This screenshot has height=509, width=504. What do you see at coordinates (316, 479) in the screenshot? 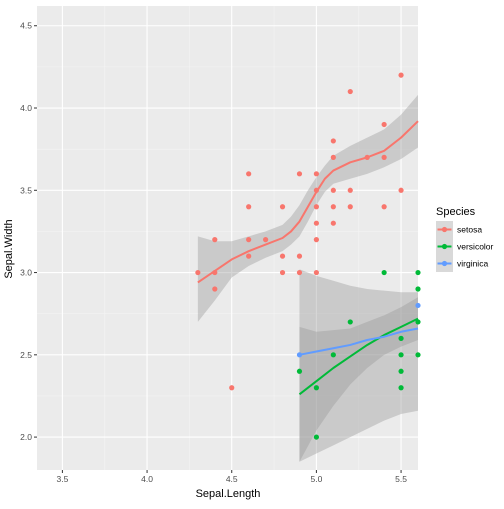
I see `x-tick-label: 5.0` at bounding box center [316, 479].